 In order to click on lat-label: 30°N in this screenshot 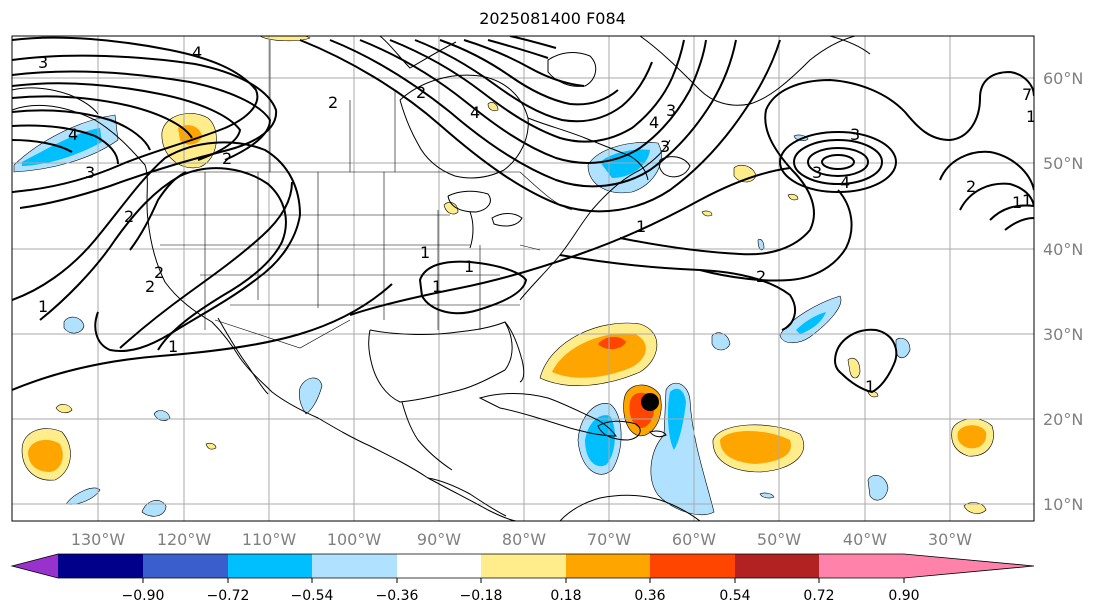, I will do `click(1063, 334)`.